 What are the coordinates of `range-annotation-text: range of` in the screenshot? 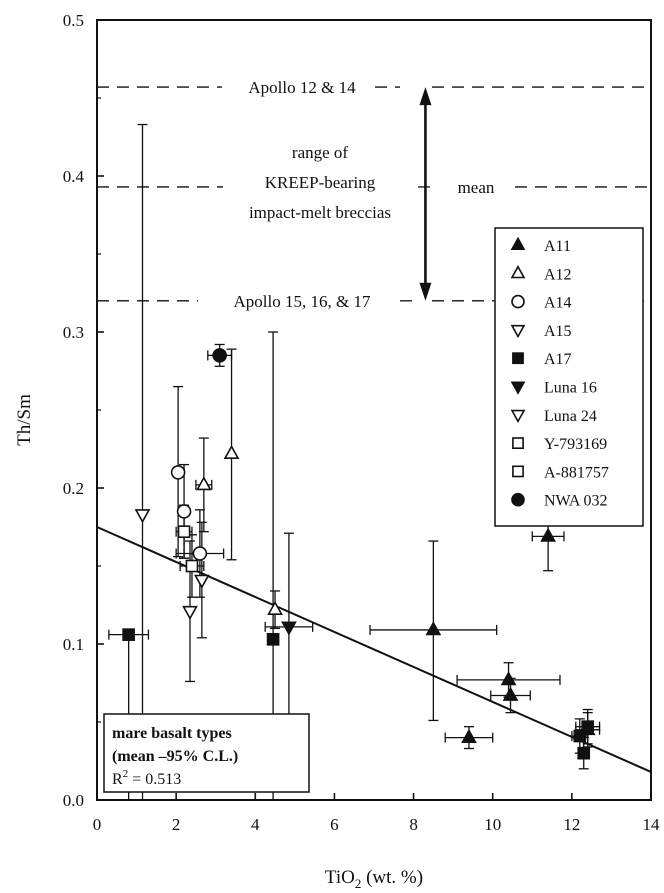 It's located at (320, 152).